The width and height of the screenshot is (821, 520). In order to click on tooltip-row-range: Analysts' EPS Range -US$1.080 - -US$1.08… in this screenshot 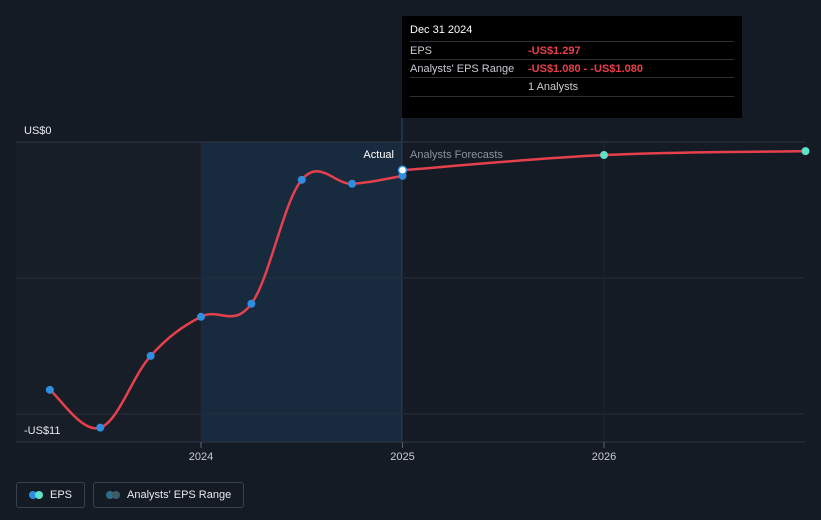, I will do `click(572, 69)`.